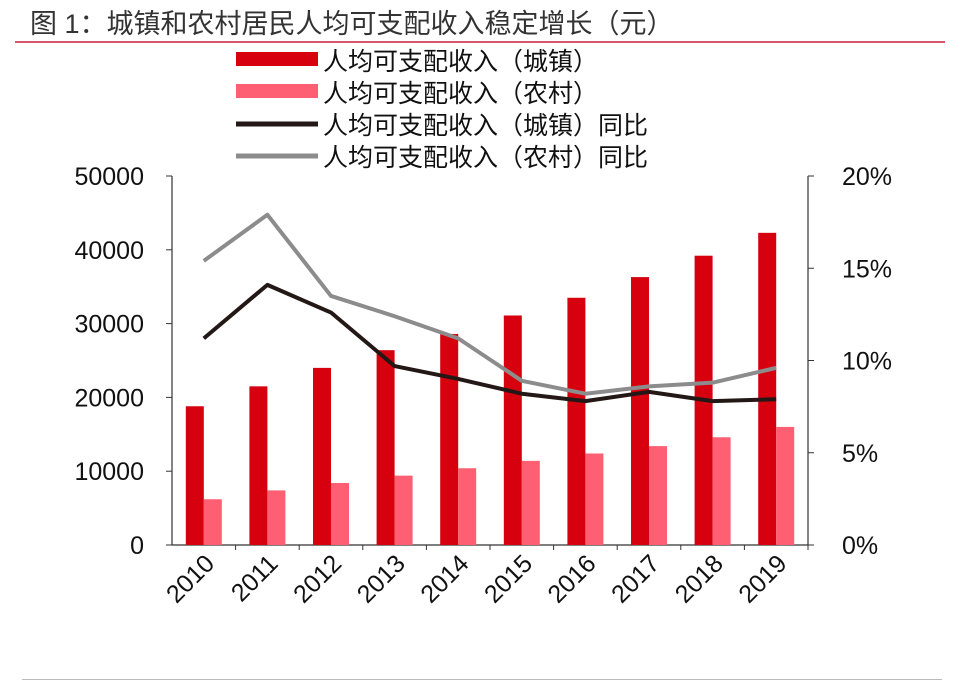  What do you see at coordinates (489, 343) in the screenshot?
I see `urban-growth-line` at bounding box center [489, 343].